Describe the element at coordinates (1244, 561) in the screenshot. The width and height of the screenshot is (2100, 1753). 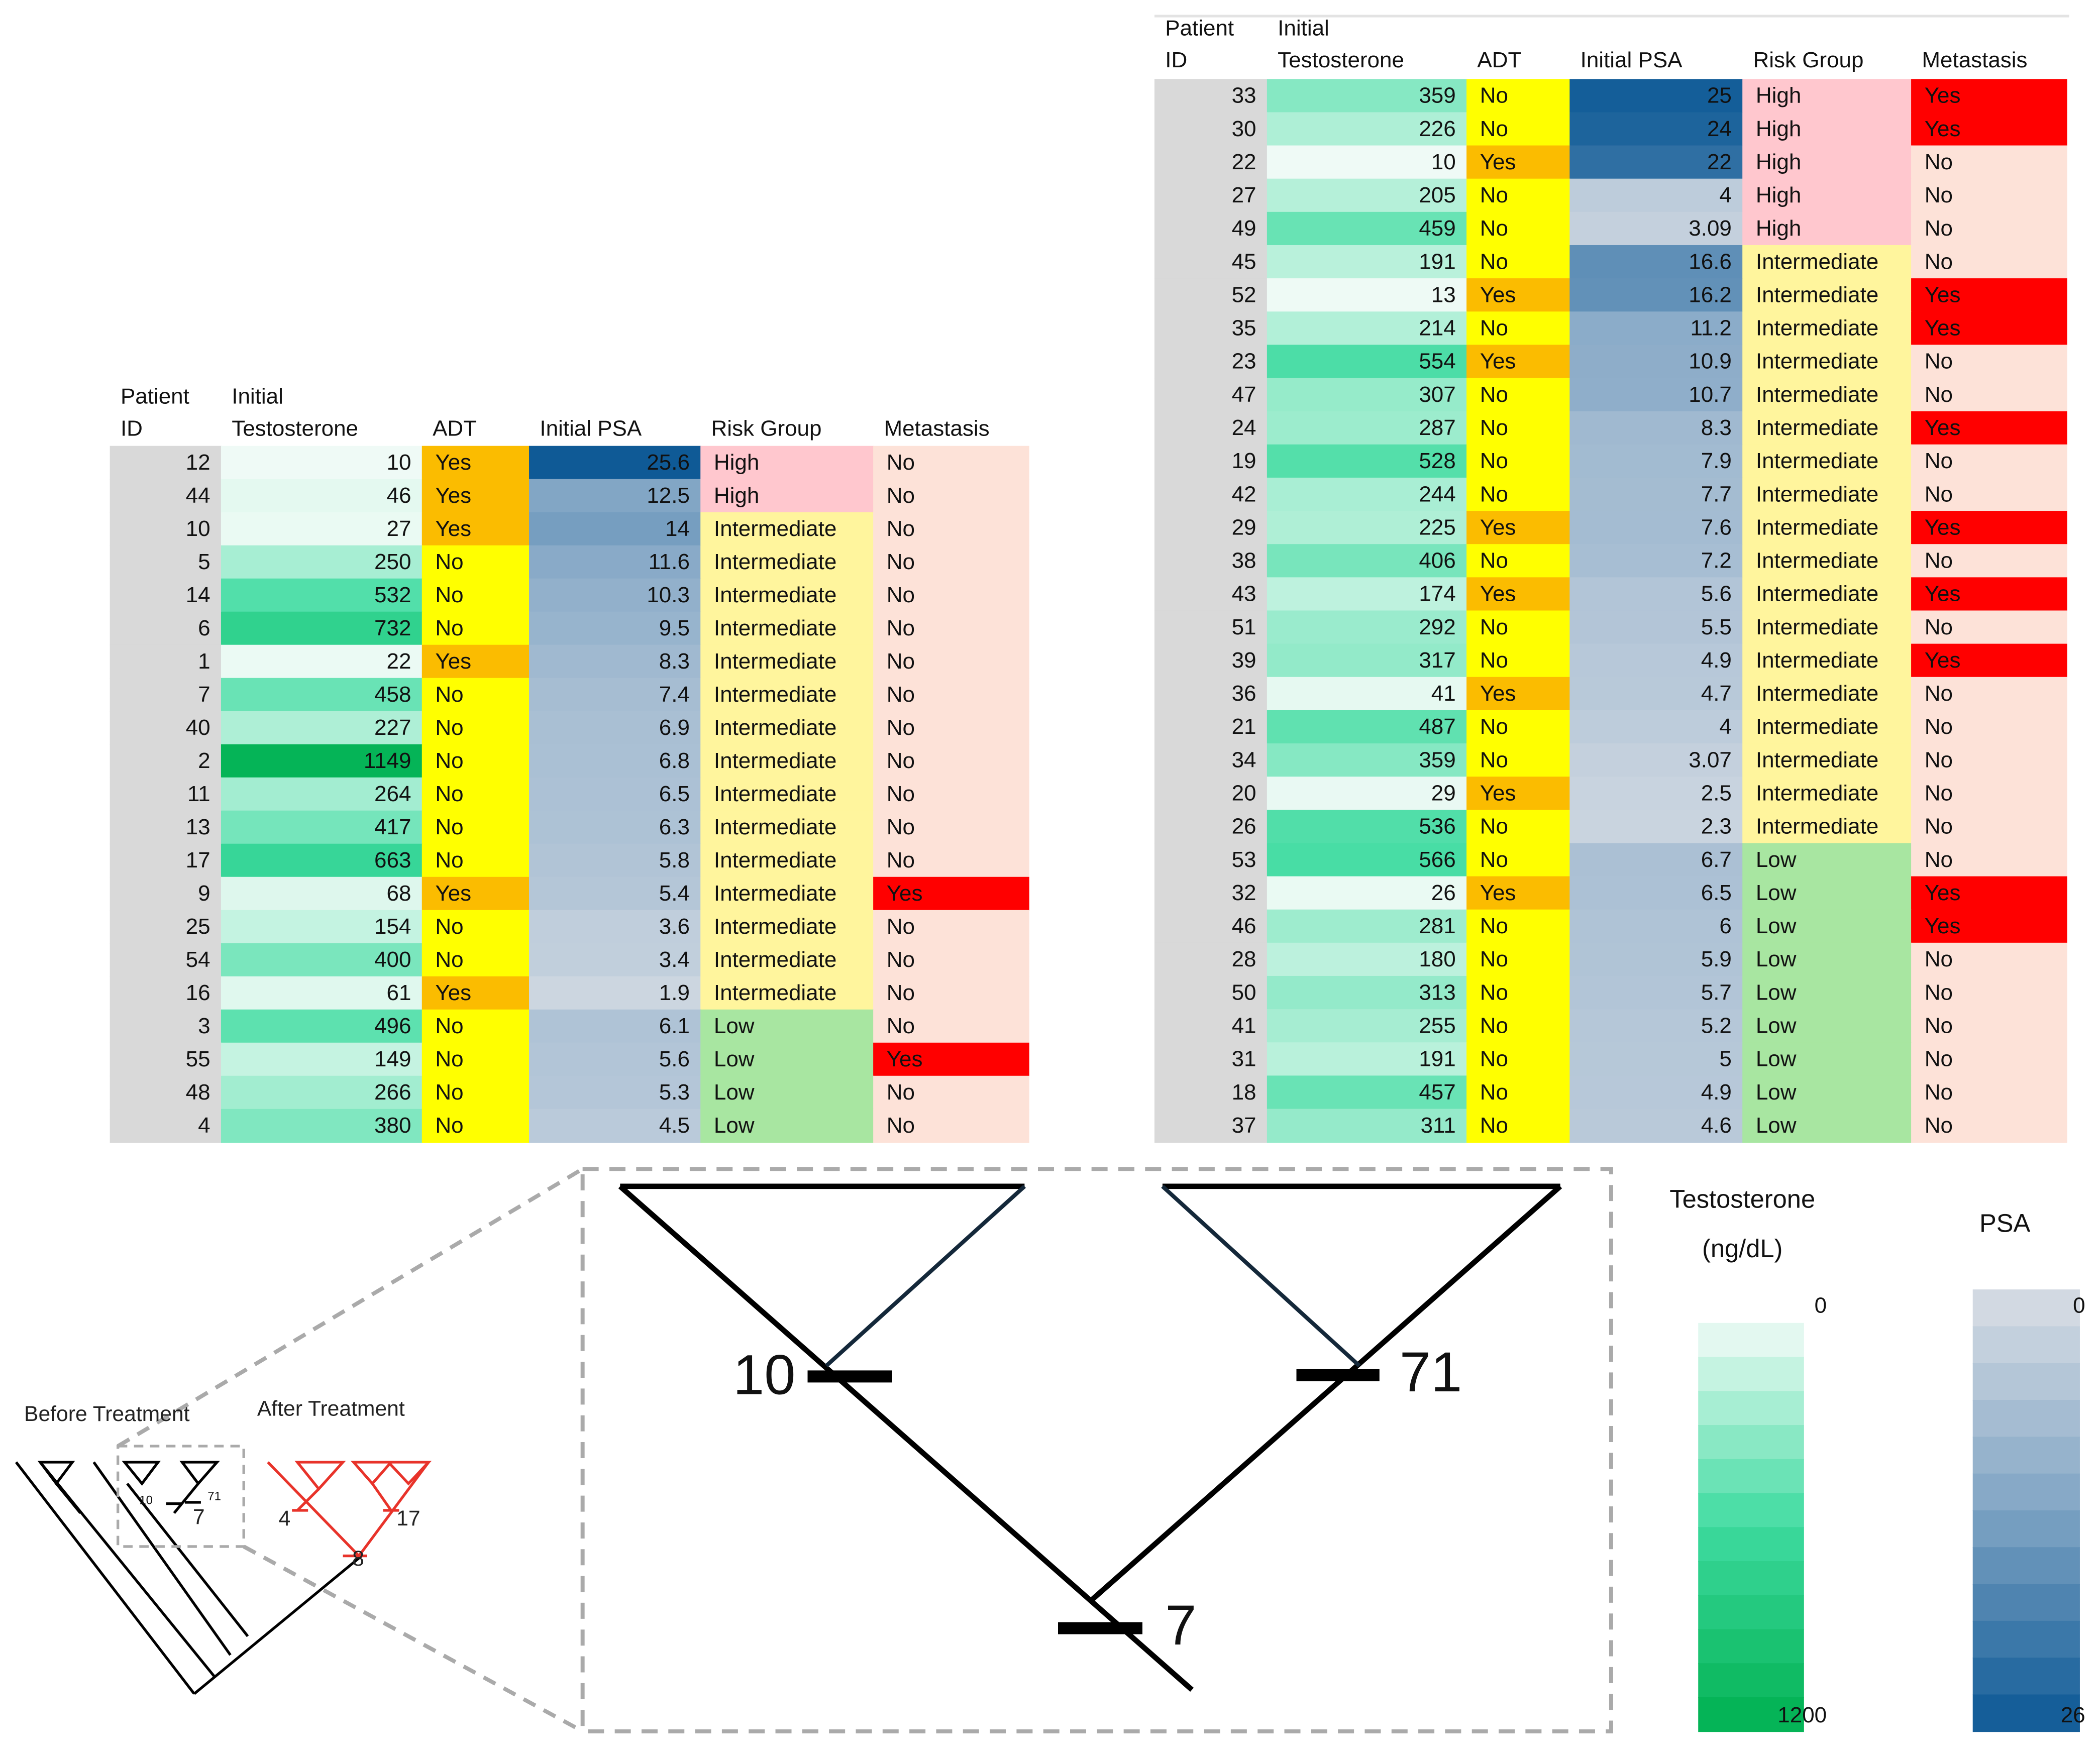
I see `cell-text: 38` at that location.